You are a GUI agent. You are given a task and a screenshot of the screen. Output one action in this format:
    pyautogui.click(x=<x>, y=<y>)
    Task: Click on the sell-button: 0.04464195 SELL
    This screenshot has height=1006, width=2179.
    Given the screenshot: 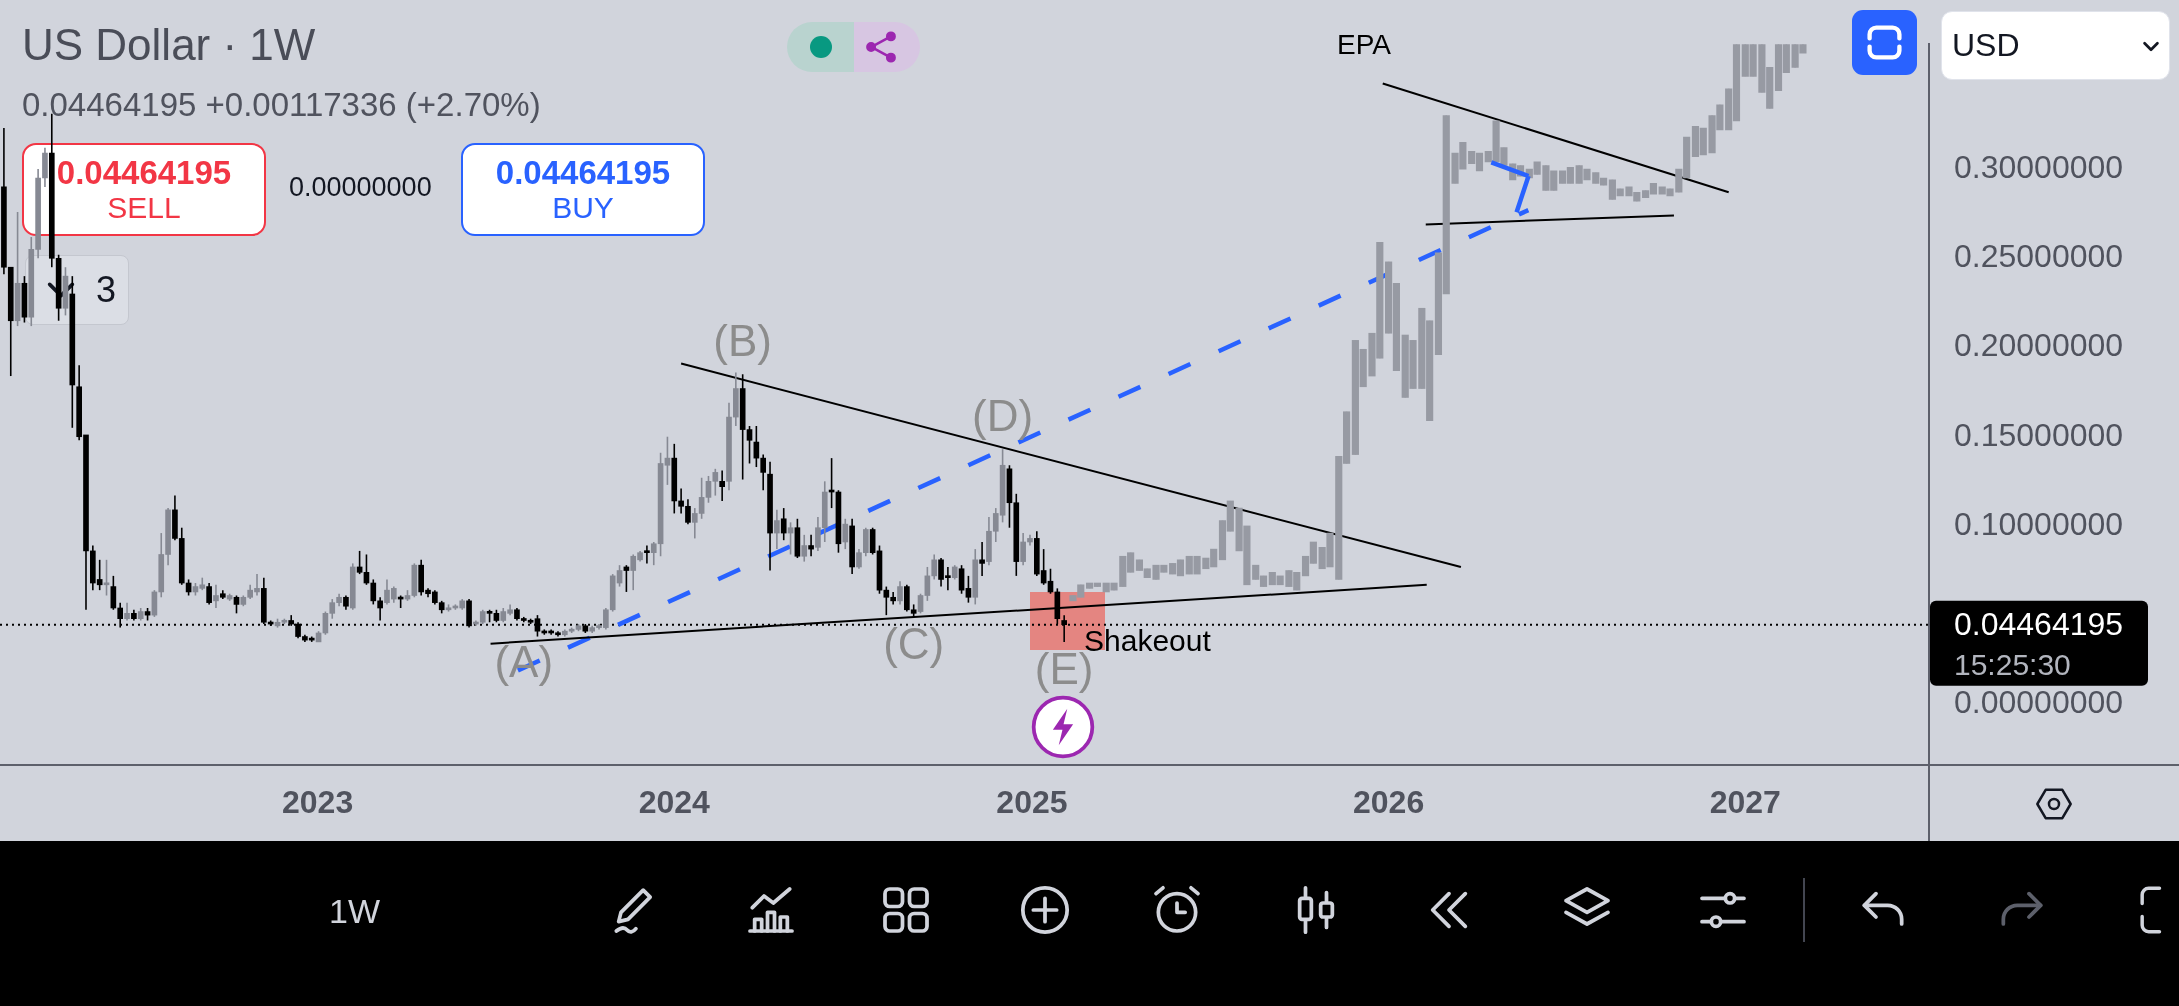 What is the action you would take?
    pyautogui.click(x=144, y=189)
    